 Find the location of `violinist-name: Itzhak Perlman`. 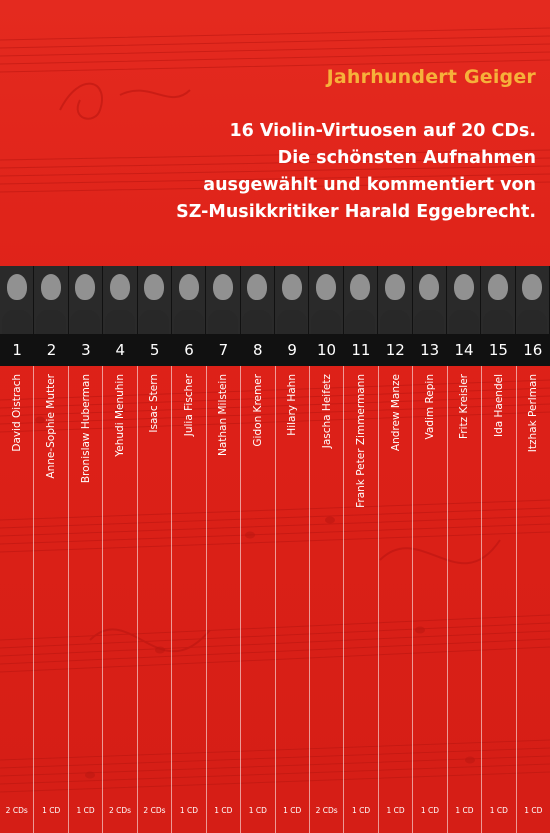

violinist-name: Itzhak Perlman is located at coordinates (533, 413).